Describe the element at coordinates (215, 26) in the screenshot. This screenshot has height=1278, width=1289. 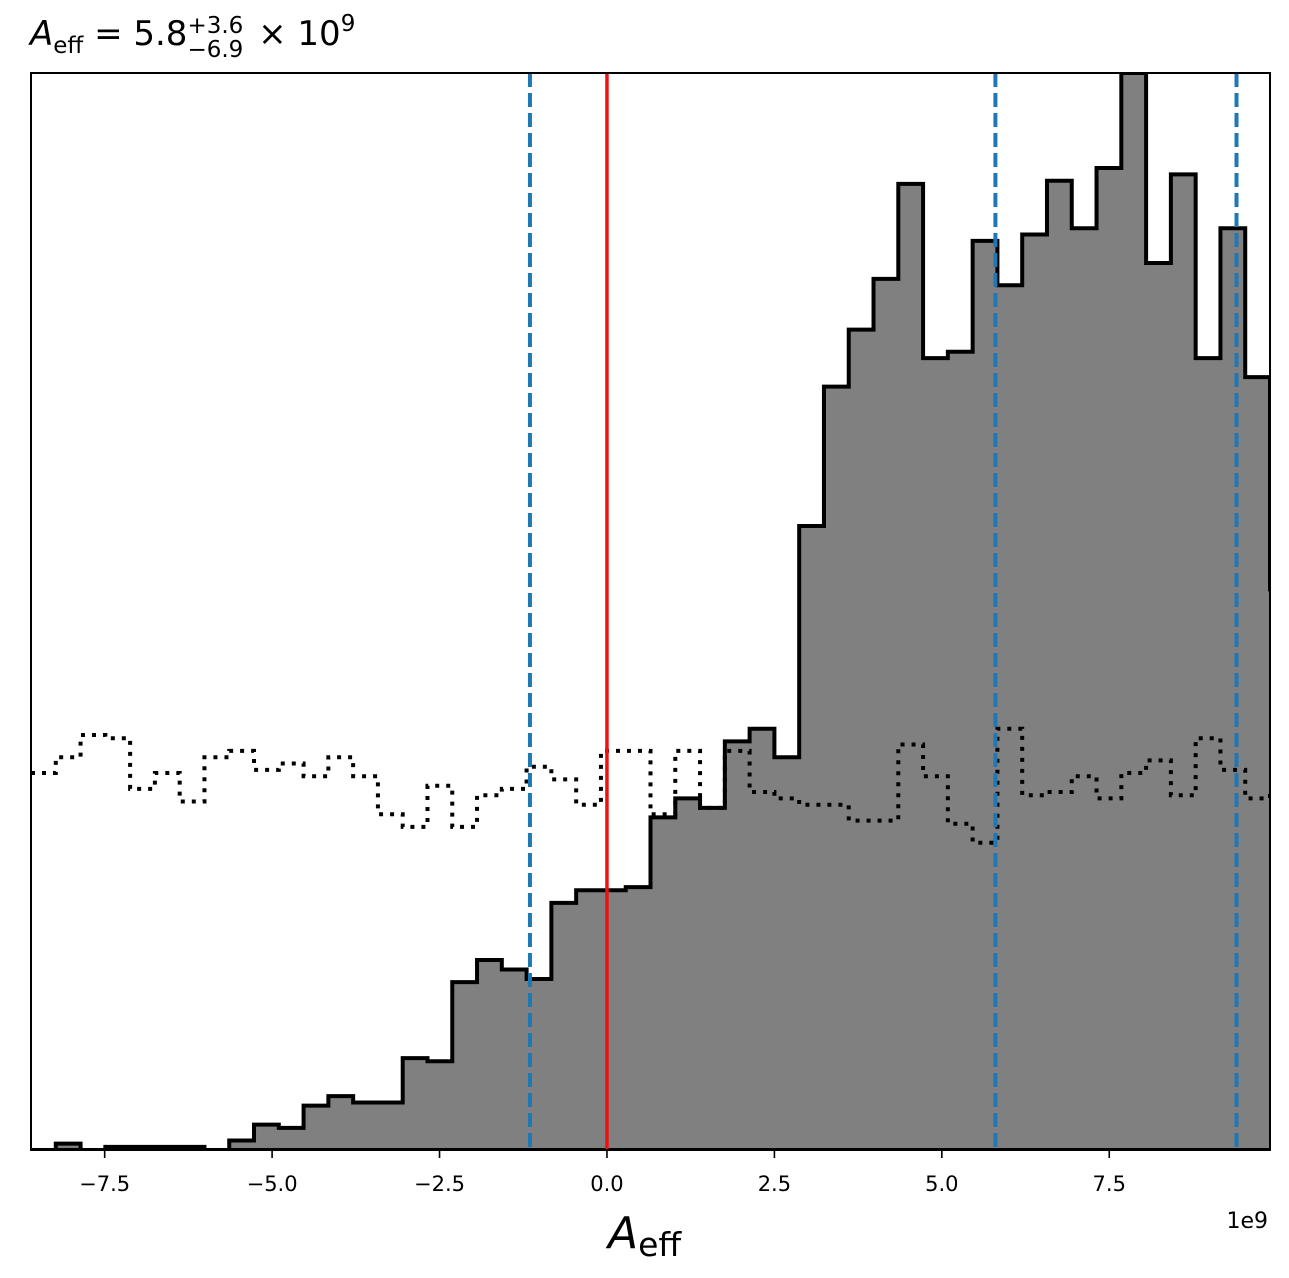
I see `title-upper-error: +3.6` at that location.